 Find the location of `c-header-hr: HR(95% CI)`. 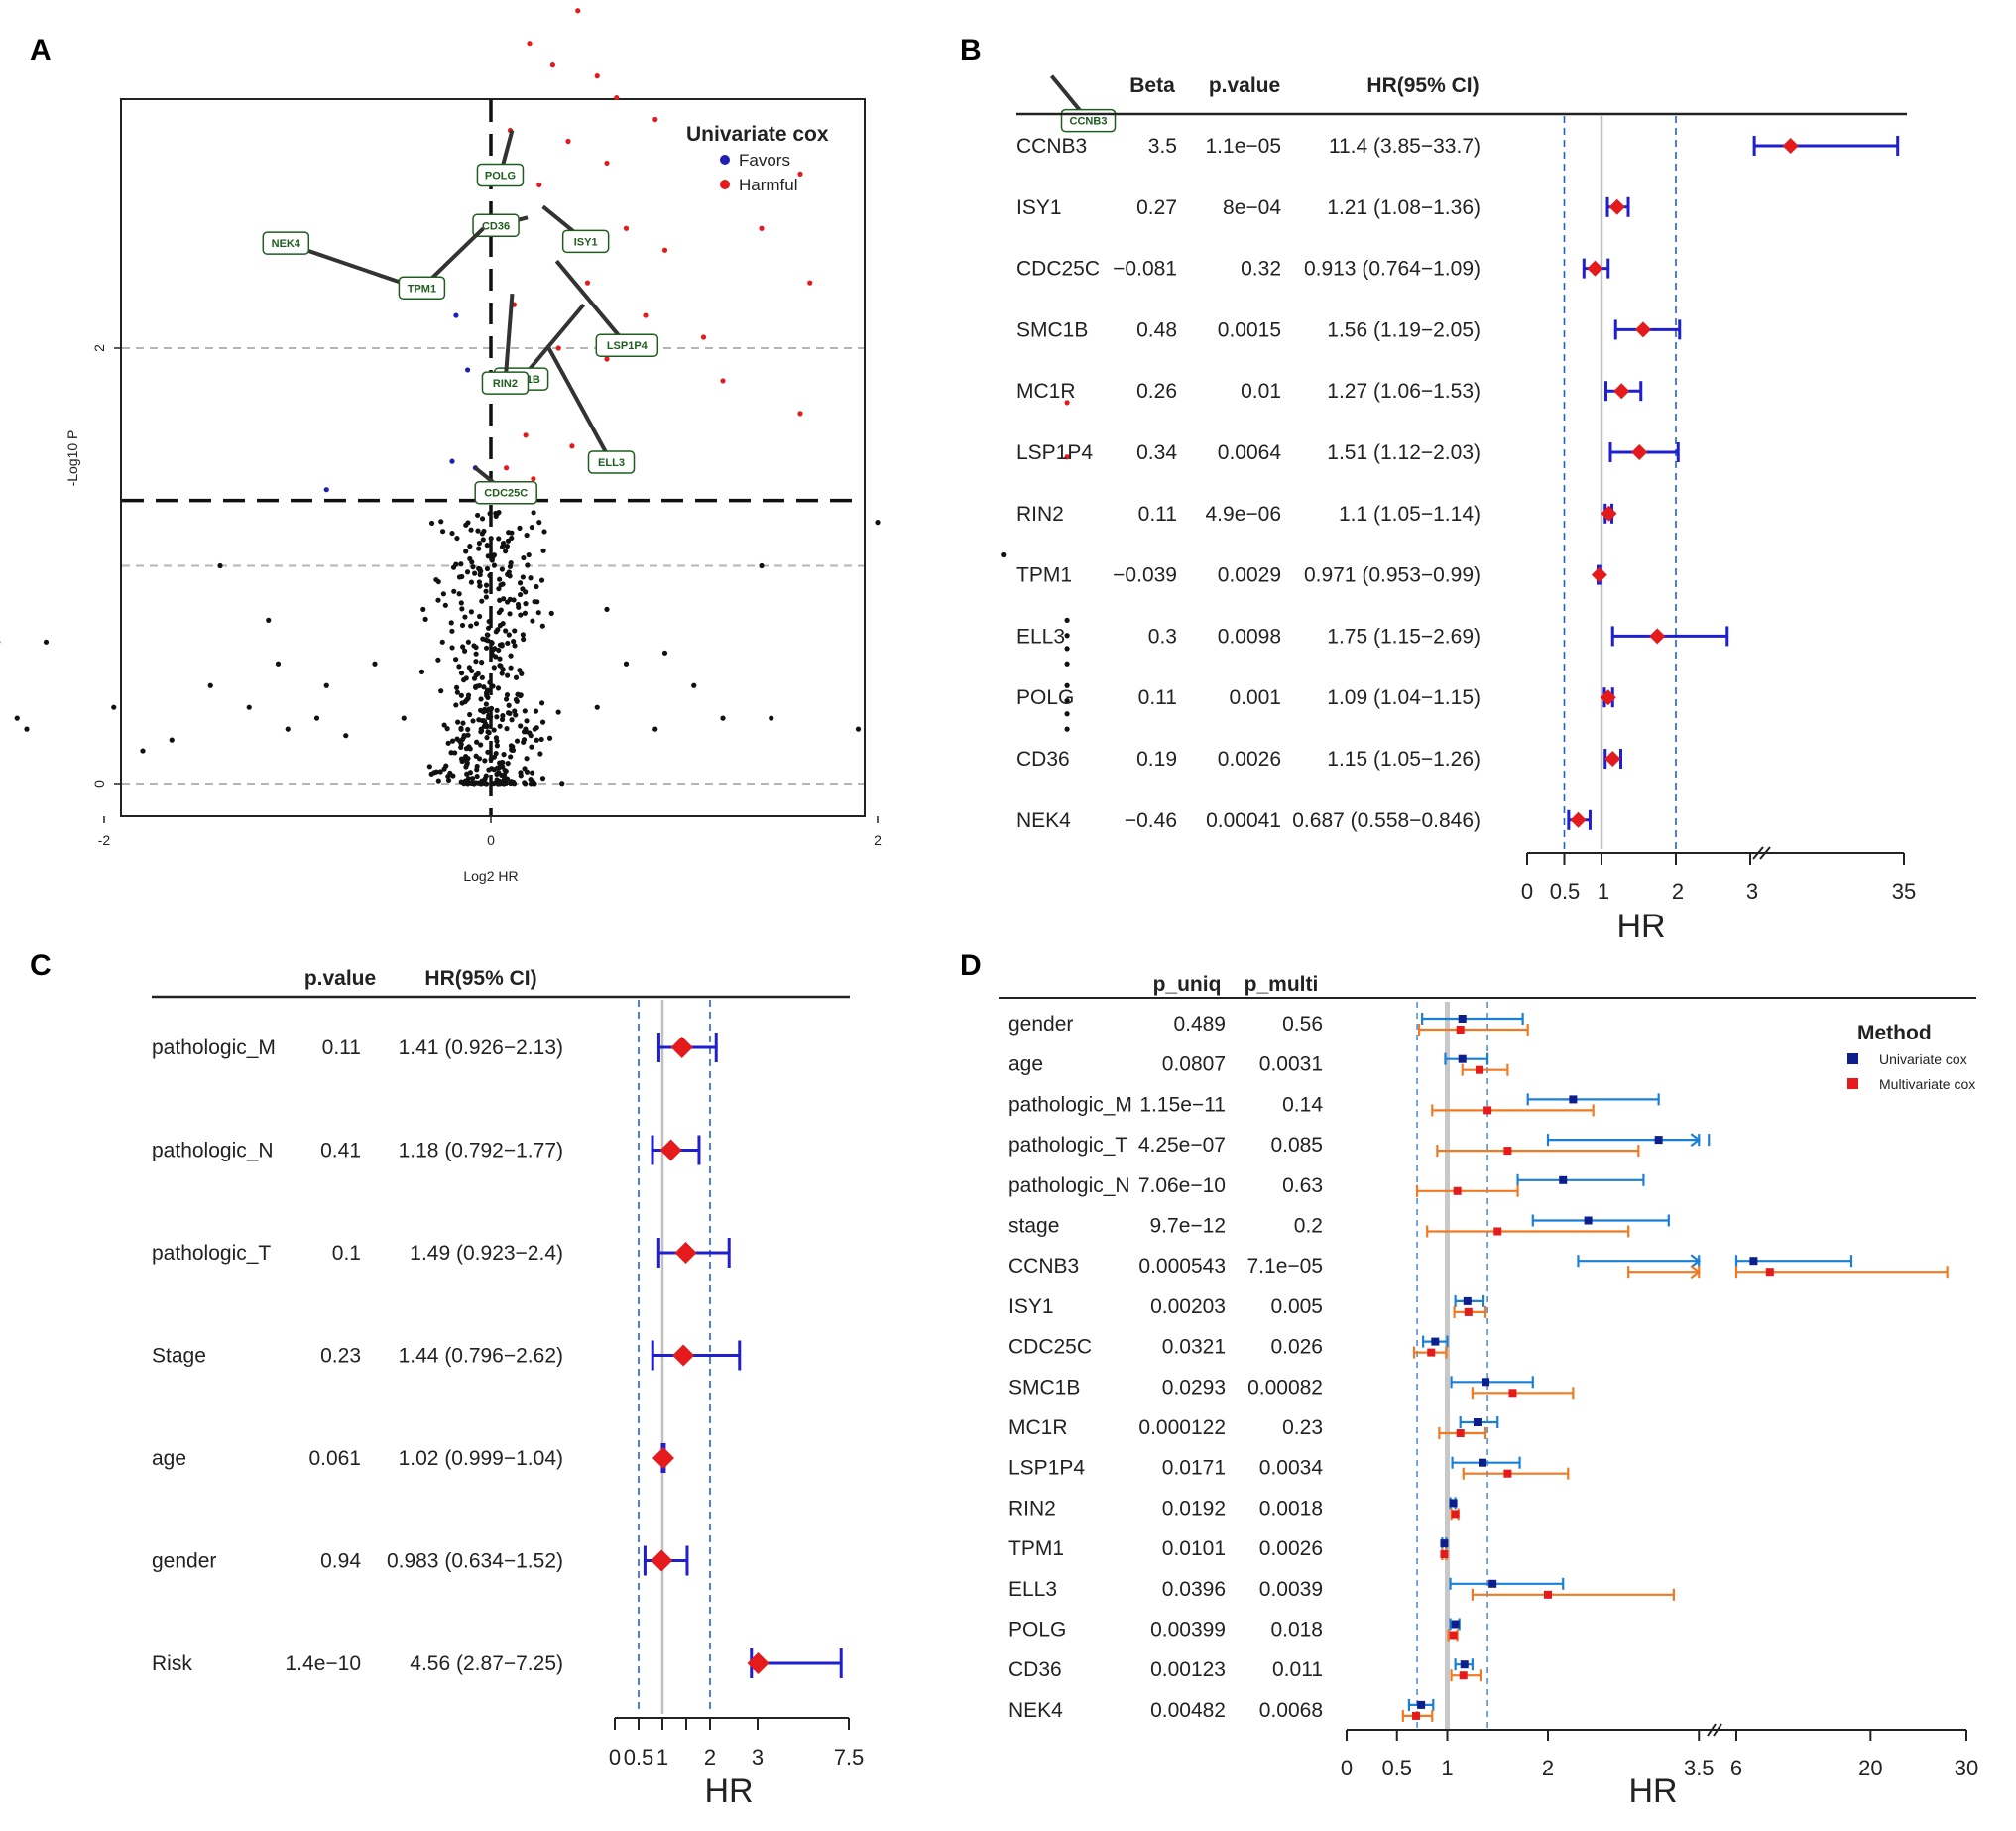

c-header-hr: HR(95% CI) is located at coordinates (480, 978).